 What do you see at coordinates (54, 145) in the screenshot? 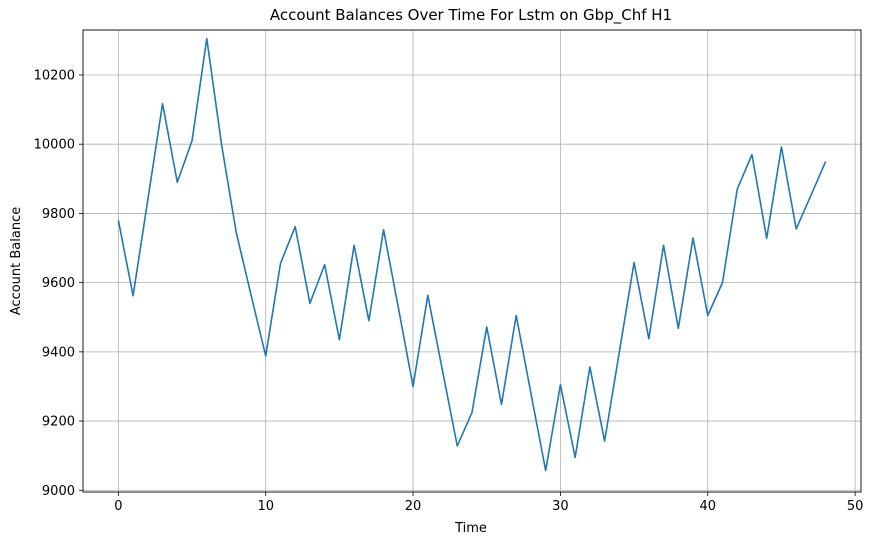
I see `y-tick-label: 10000` at bounding box center [54, 145].